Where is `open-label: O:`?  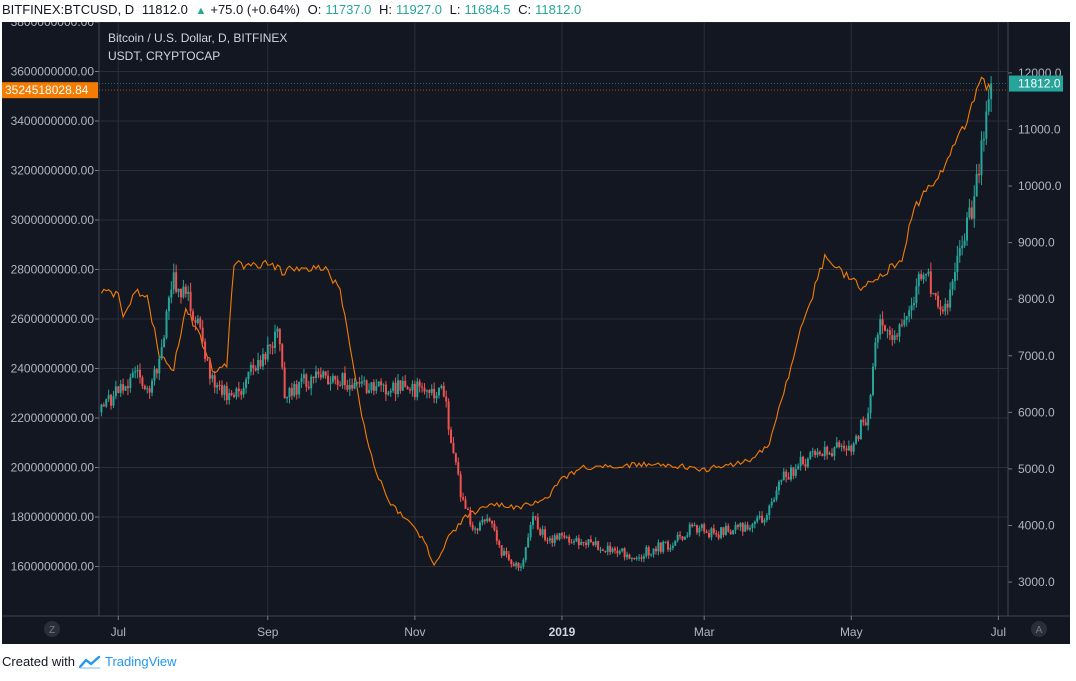
open-label: O: is located at coordinates (314, 9).